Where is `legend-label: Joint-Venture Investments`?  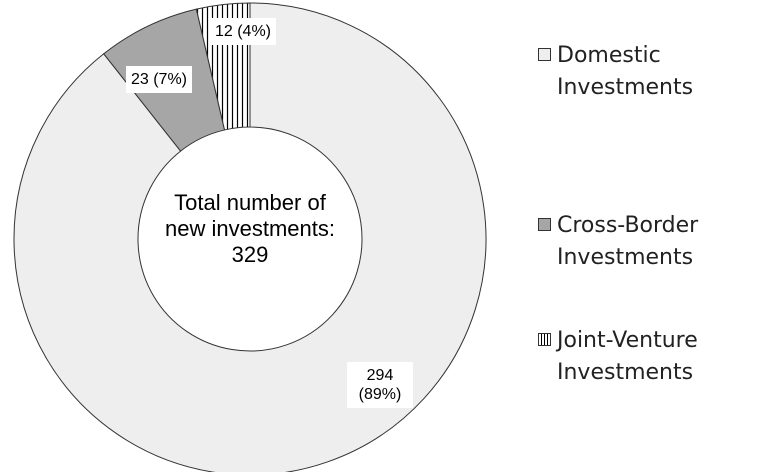 legend-label: Joint-Venture Investments is located at coordinates (627, 356).